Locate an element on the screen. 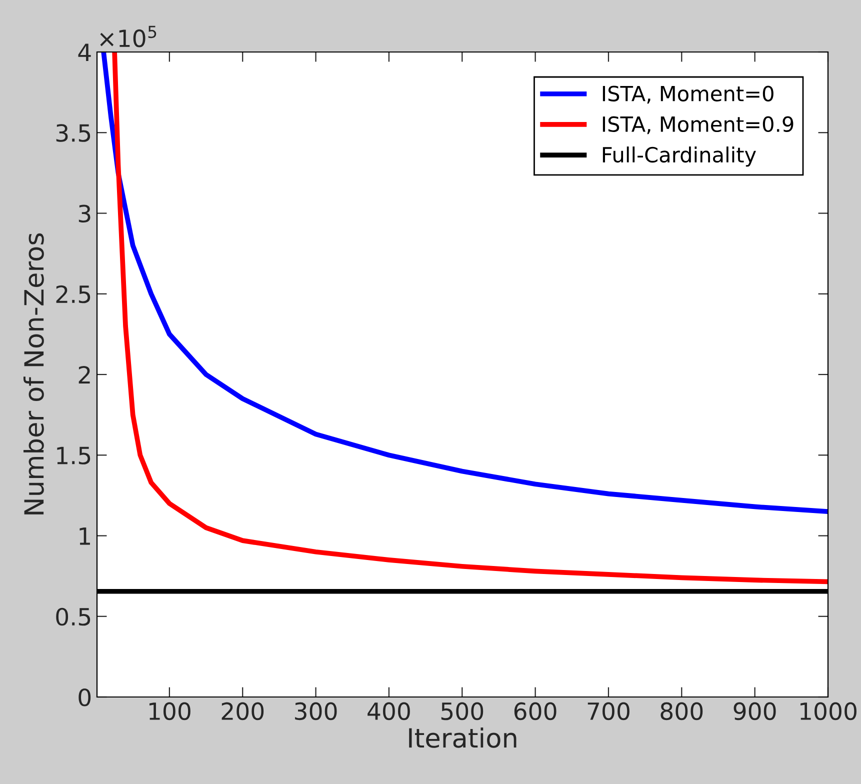  x-tick-label: 700 is located at coordinates (609, 711).